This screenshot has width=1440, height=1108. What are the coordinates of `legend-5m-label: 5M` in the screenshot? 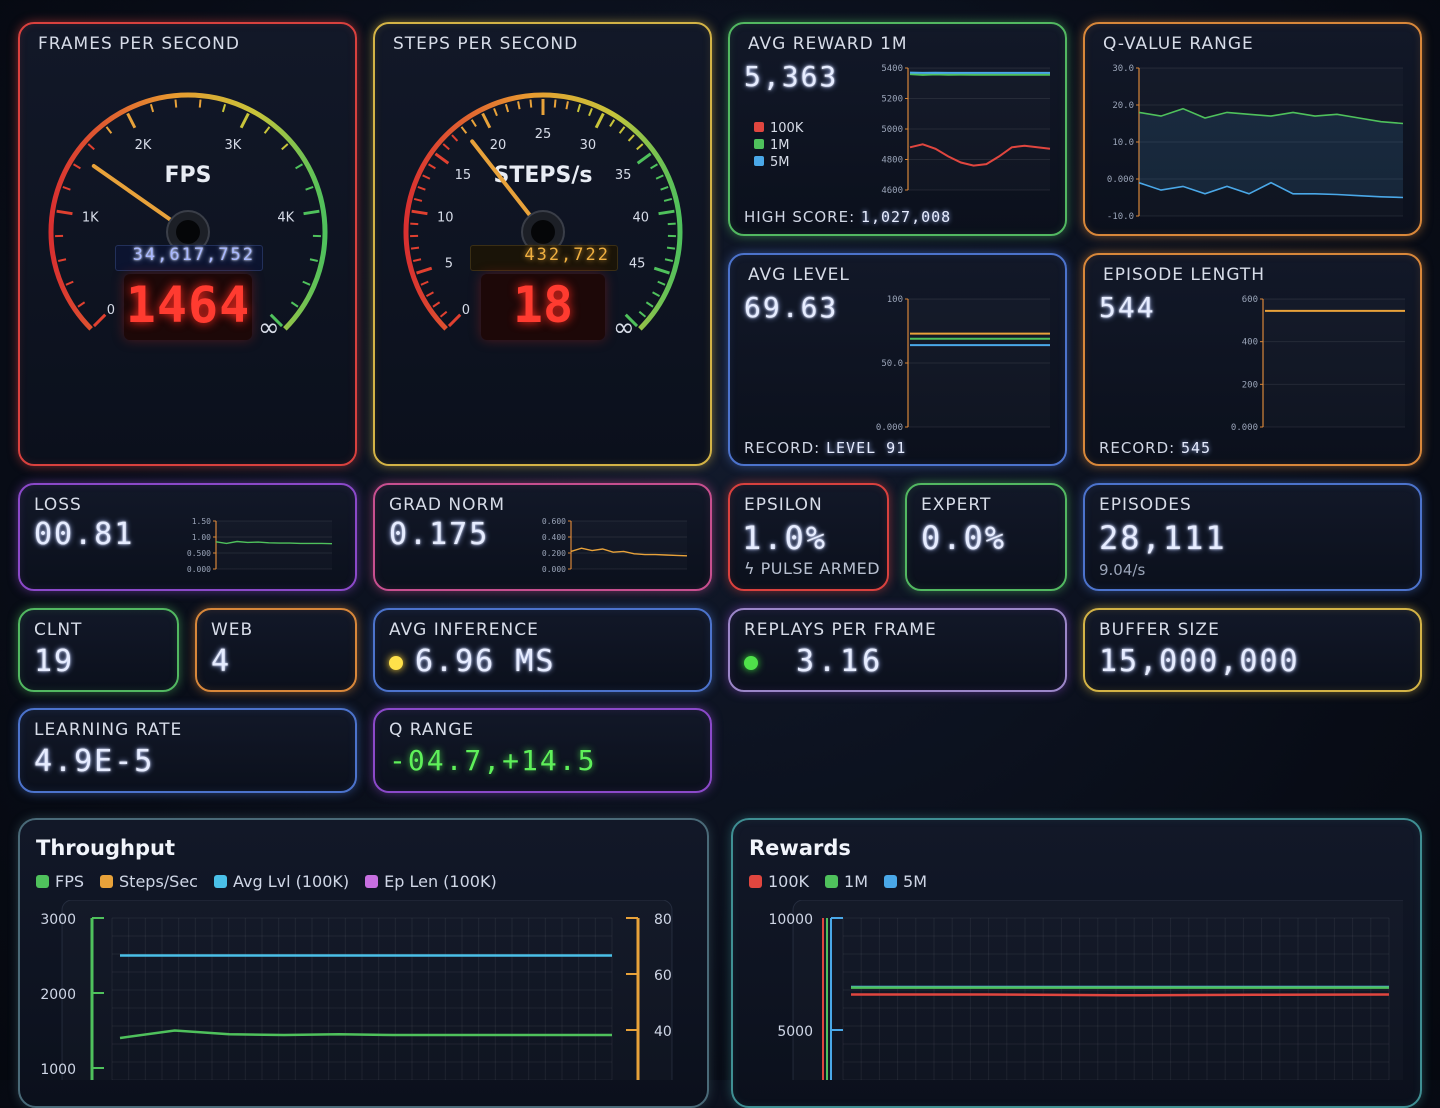 It's located at (915, 881).